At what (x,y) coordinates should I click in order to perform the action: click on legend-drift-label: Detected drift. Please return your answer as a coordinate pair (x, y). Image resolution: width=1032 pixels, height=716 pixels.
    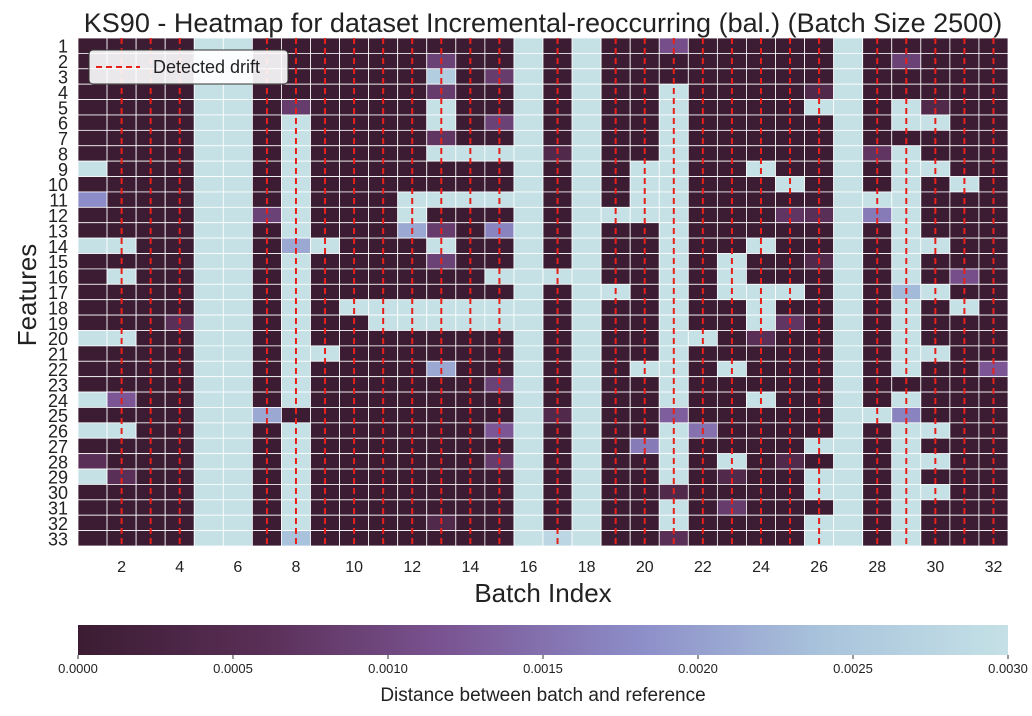
    Looking at the image, I should click on (206, 67).